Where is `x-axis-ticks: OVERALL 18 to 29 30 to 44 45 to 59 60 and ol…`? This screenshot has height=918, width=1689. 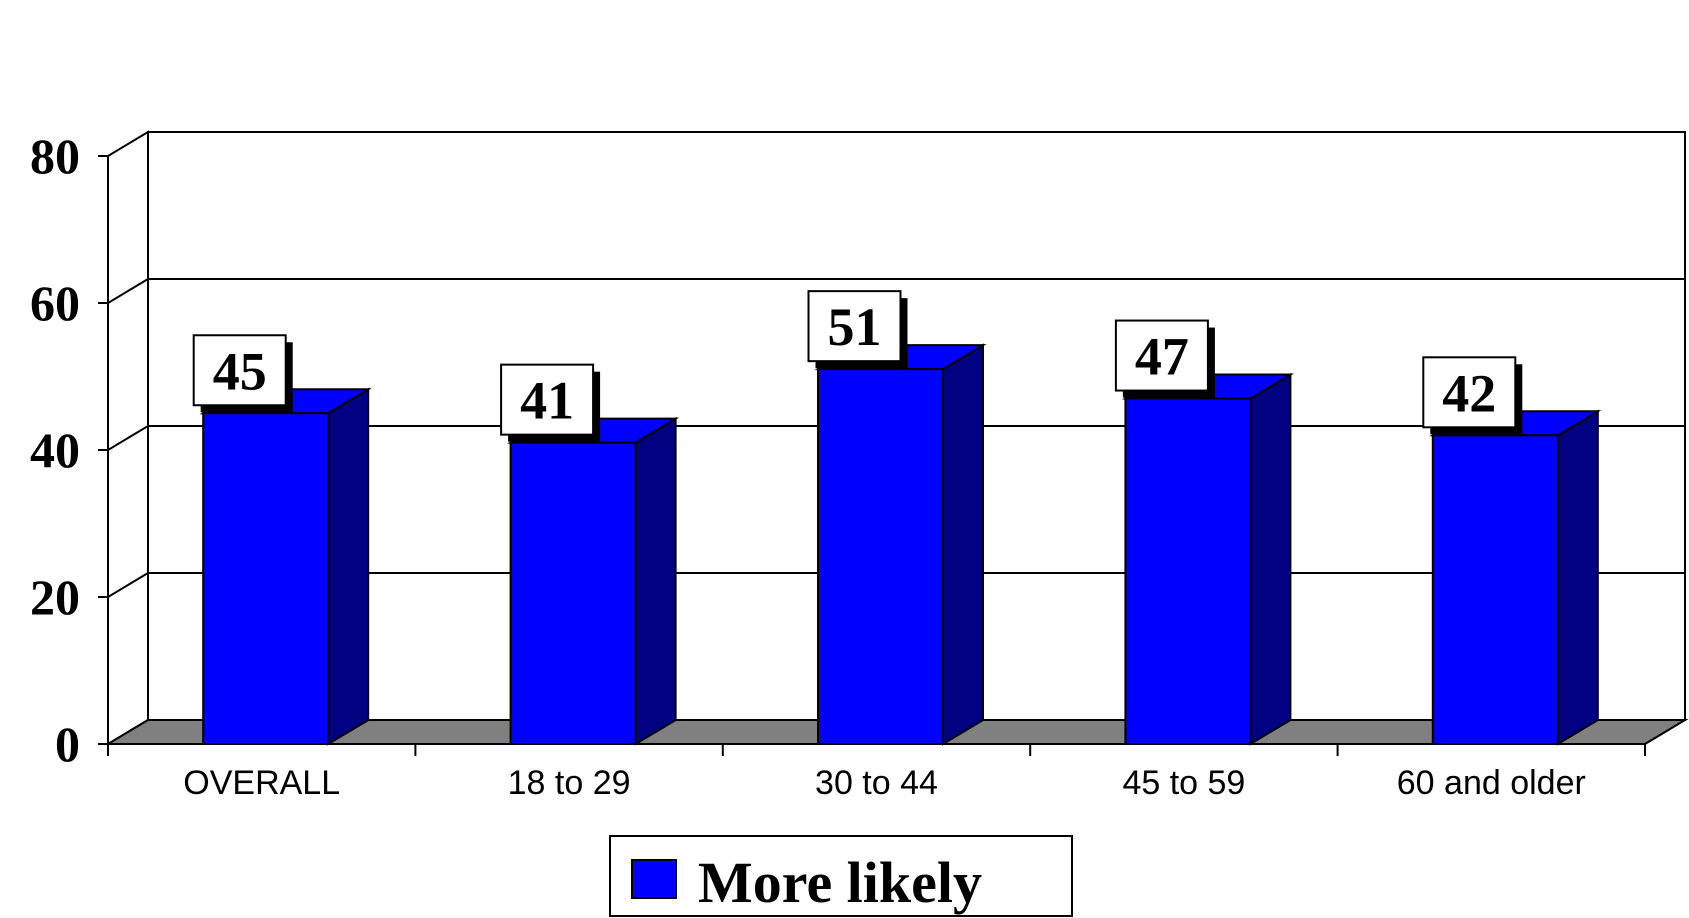
x-axis-ticks: OVERALL 18 to 29 30 to 44 45 to 59 60 and ol… is located at coordinates (876, 773).